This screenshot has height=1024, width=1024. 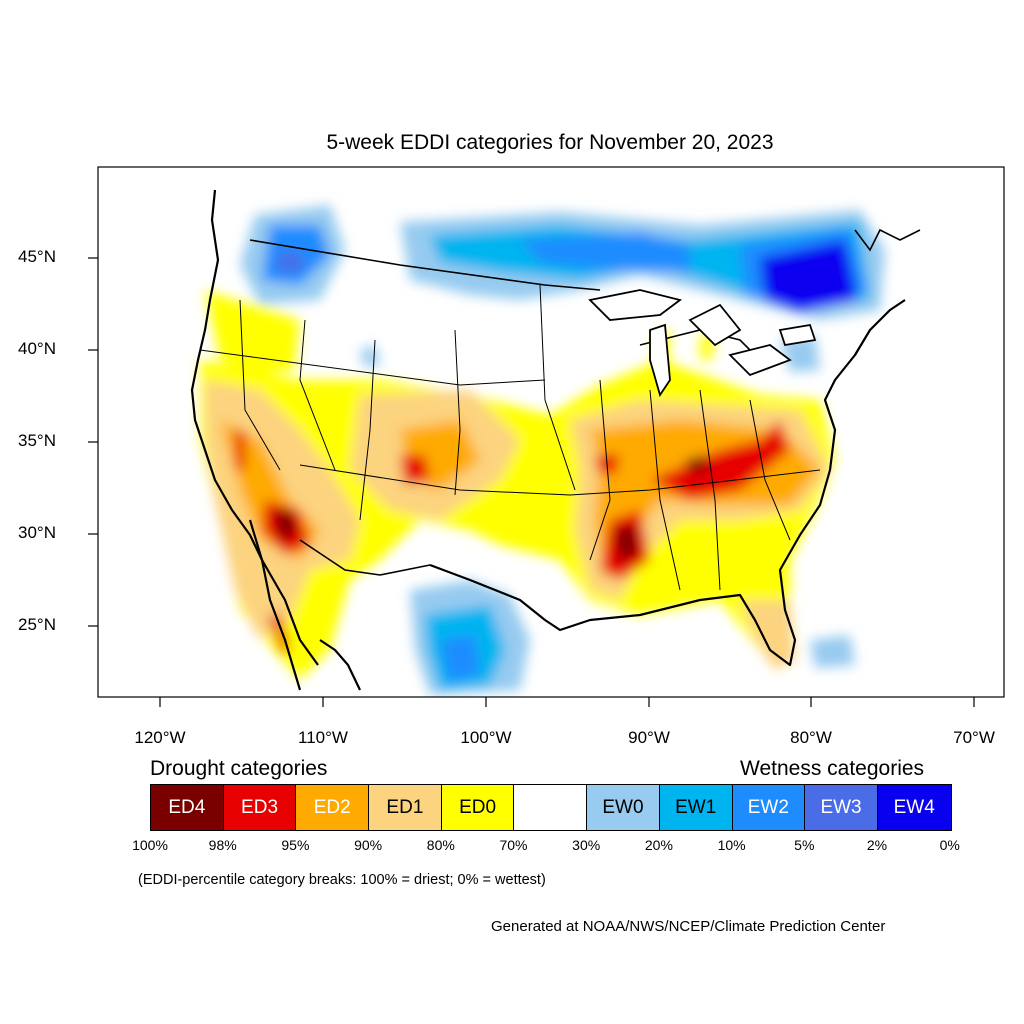 What do you see at coordinates (405, 807) in the screenshot?
I see `legend-swatch-ed1: ED1` at bounding box center [405, 807].